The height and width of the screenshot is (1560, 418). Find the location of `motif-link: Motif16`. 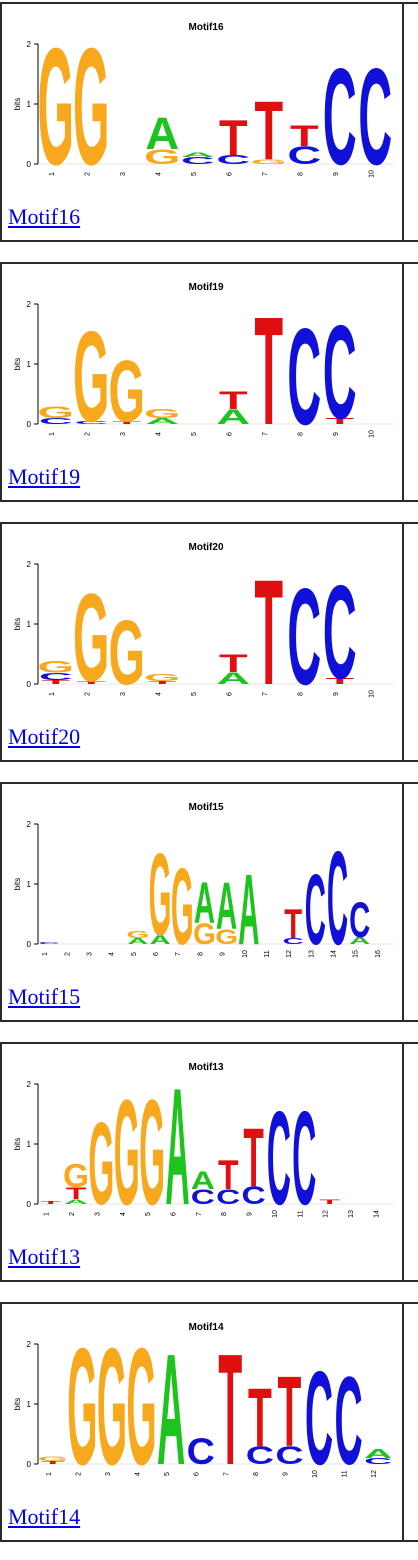

motif-link: Motif16 is located at coordinates (44, 216).